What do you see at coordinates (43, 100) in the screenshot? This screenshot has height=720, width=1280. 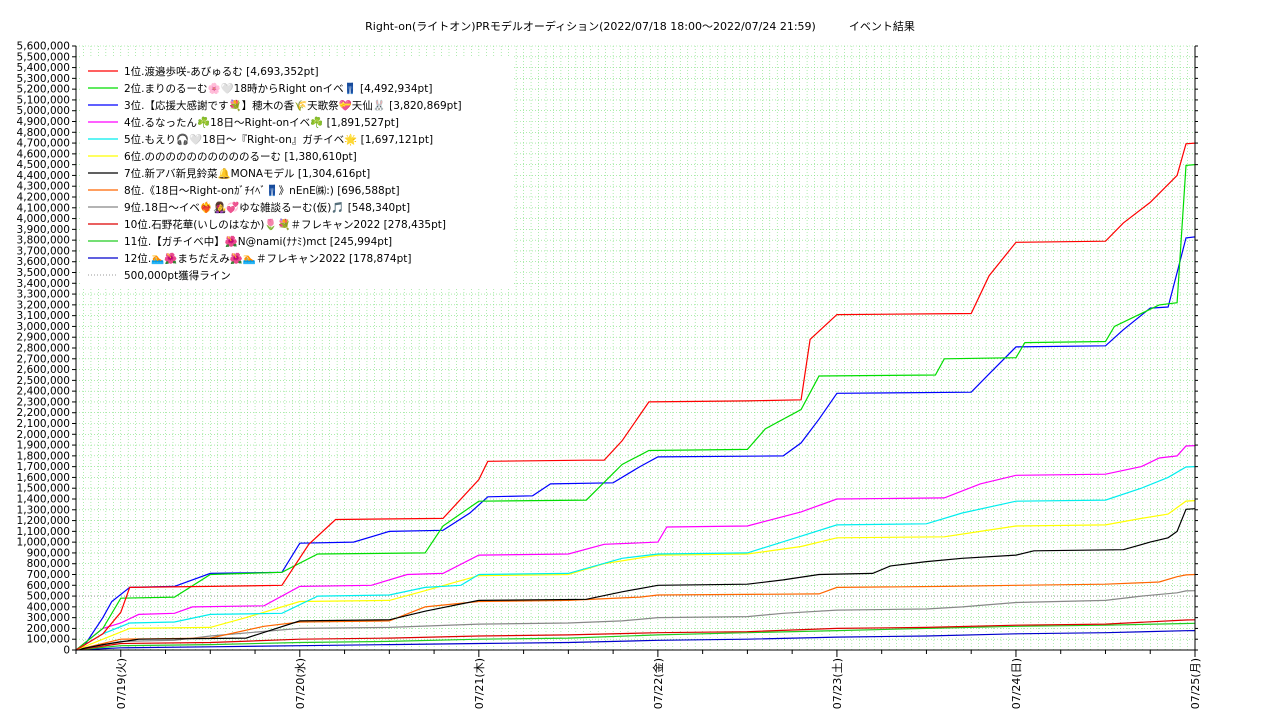 I see `y-tick-label: 5,100,000` at bounding box center [43, 100].